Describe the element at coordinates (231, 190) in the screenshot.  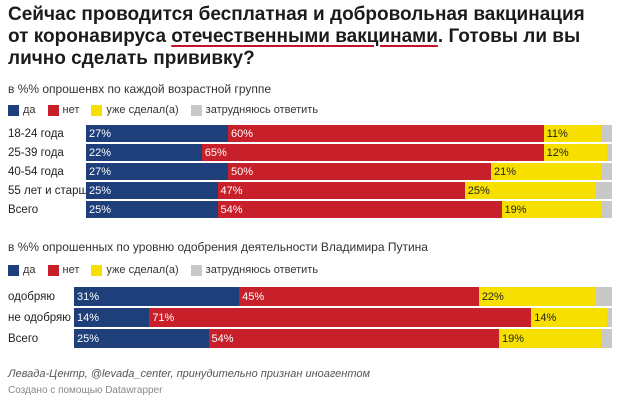
I see `data-label: 47%` at that location.